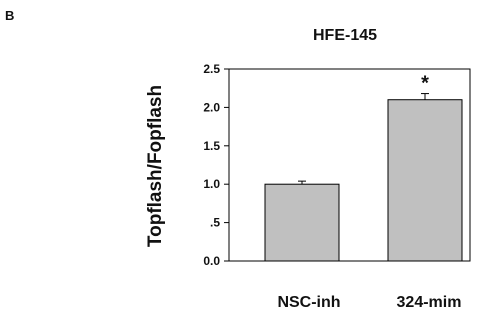  I want to click on significance-marker: *, so click(425, 84).